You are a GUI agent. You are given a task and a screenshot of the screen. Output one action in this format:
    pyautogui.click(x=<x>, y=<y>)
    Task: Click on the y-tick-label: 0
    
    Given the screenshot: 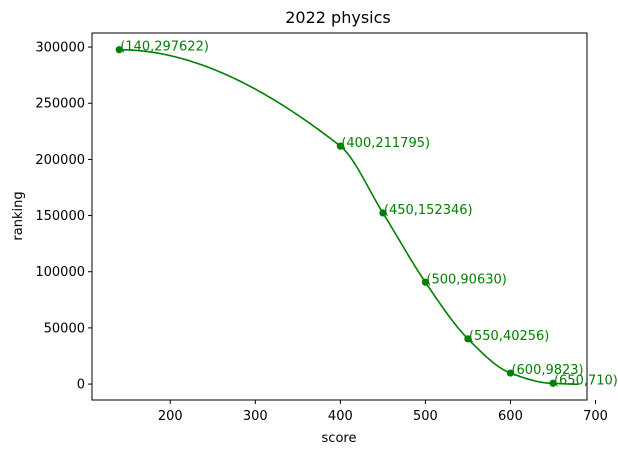 What is the action you would take?
    pyautogui.click(x=81, y=385)
    